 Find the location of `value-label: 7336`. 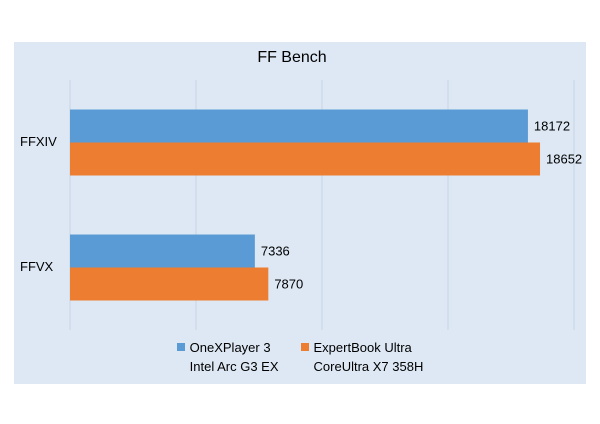

value-label: 7336 is located at coordinates (275, 250).